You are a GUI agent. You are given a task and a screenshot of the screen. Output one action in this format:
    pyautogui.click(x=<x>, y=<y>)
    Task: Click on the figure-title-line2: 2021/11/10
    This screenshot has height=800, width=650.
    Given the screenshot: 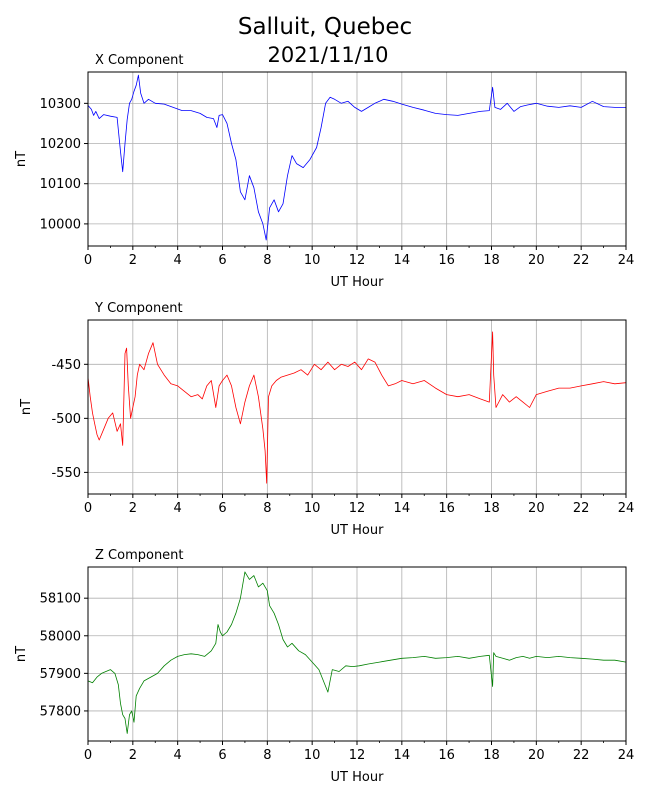 What is the action you would take?
    pyautogui.click(x=327, y=55)
    